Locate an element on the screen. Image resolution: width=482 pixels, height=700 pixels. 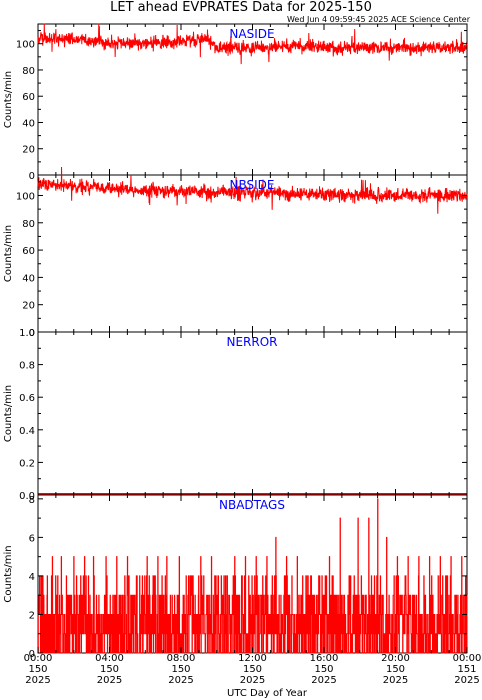
chart-title: LET ahead EVPRATES Data for 2025-150 is located at coordinates (241, 7).